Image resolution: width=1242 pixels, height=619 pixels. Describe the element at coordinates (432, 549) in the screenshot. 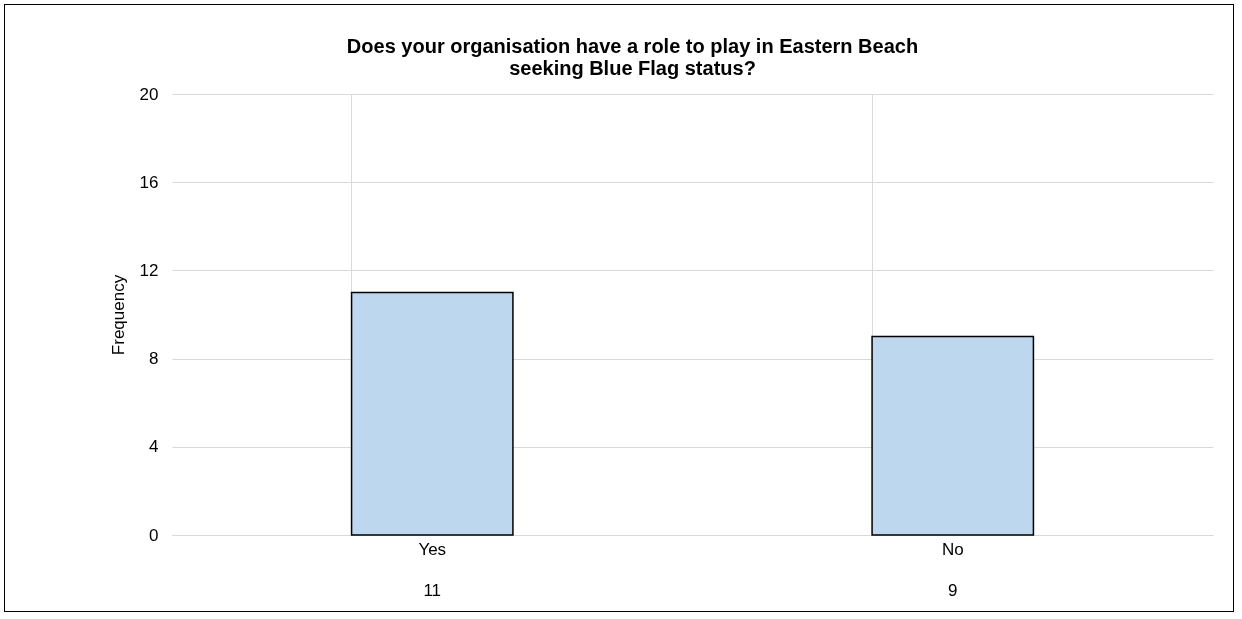

I see `x-tick-label: Yes` at that location.